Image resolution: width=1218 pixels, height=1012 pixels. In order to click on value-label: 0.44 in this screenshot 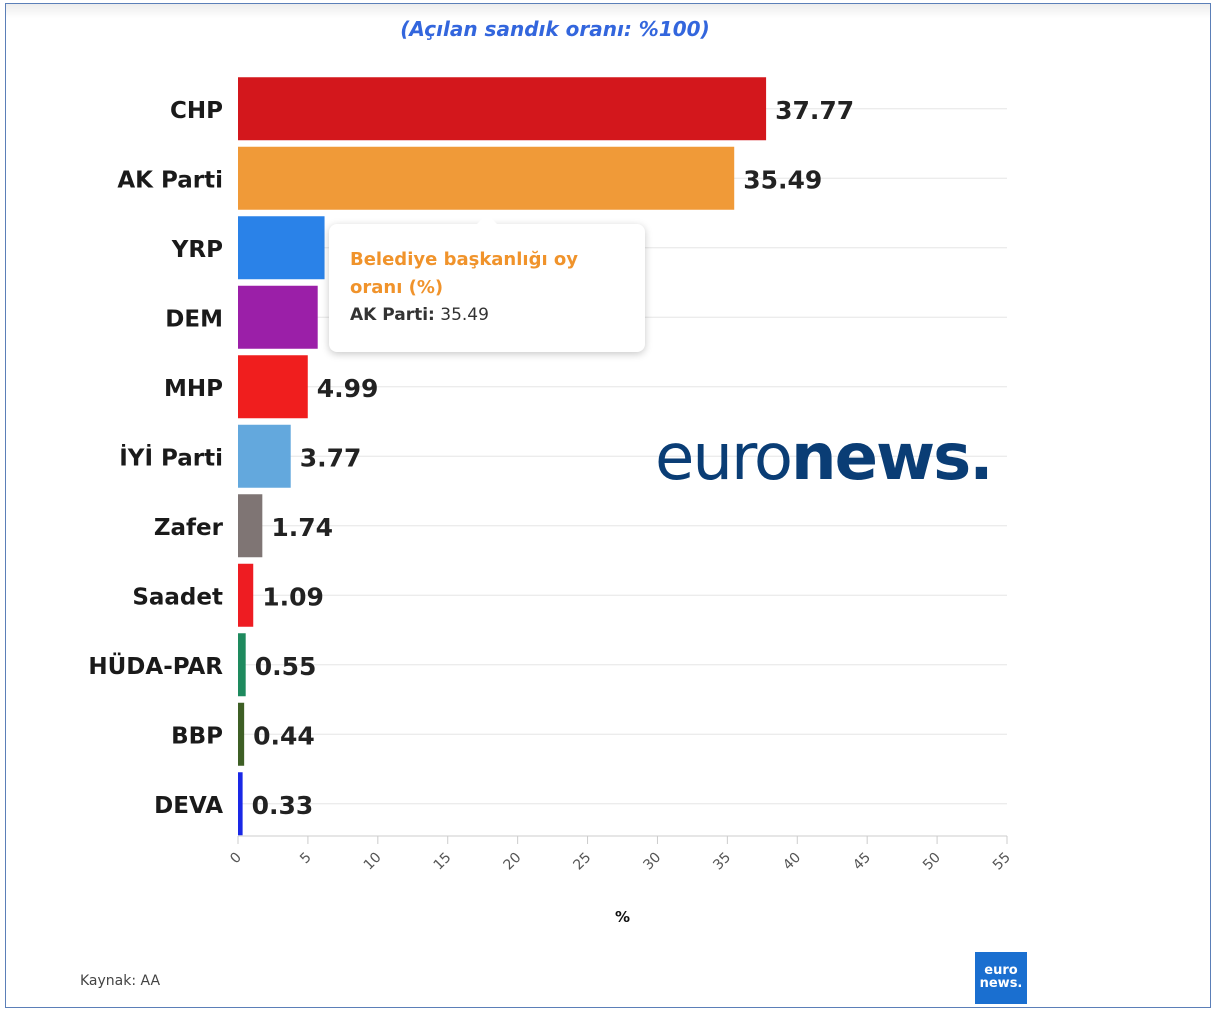, I will do `click(284, 735)`.